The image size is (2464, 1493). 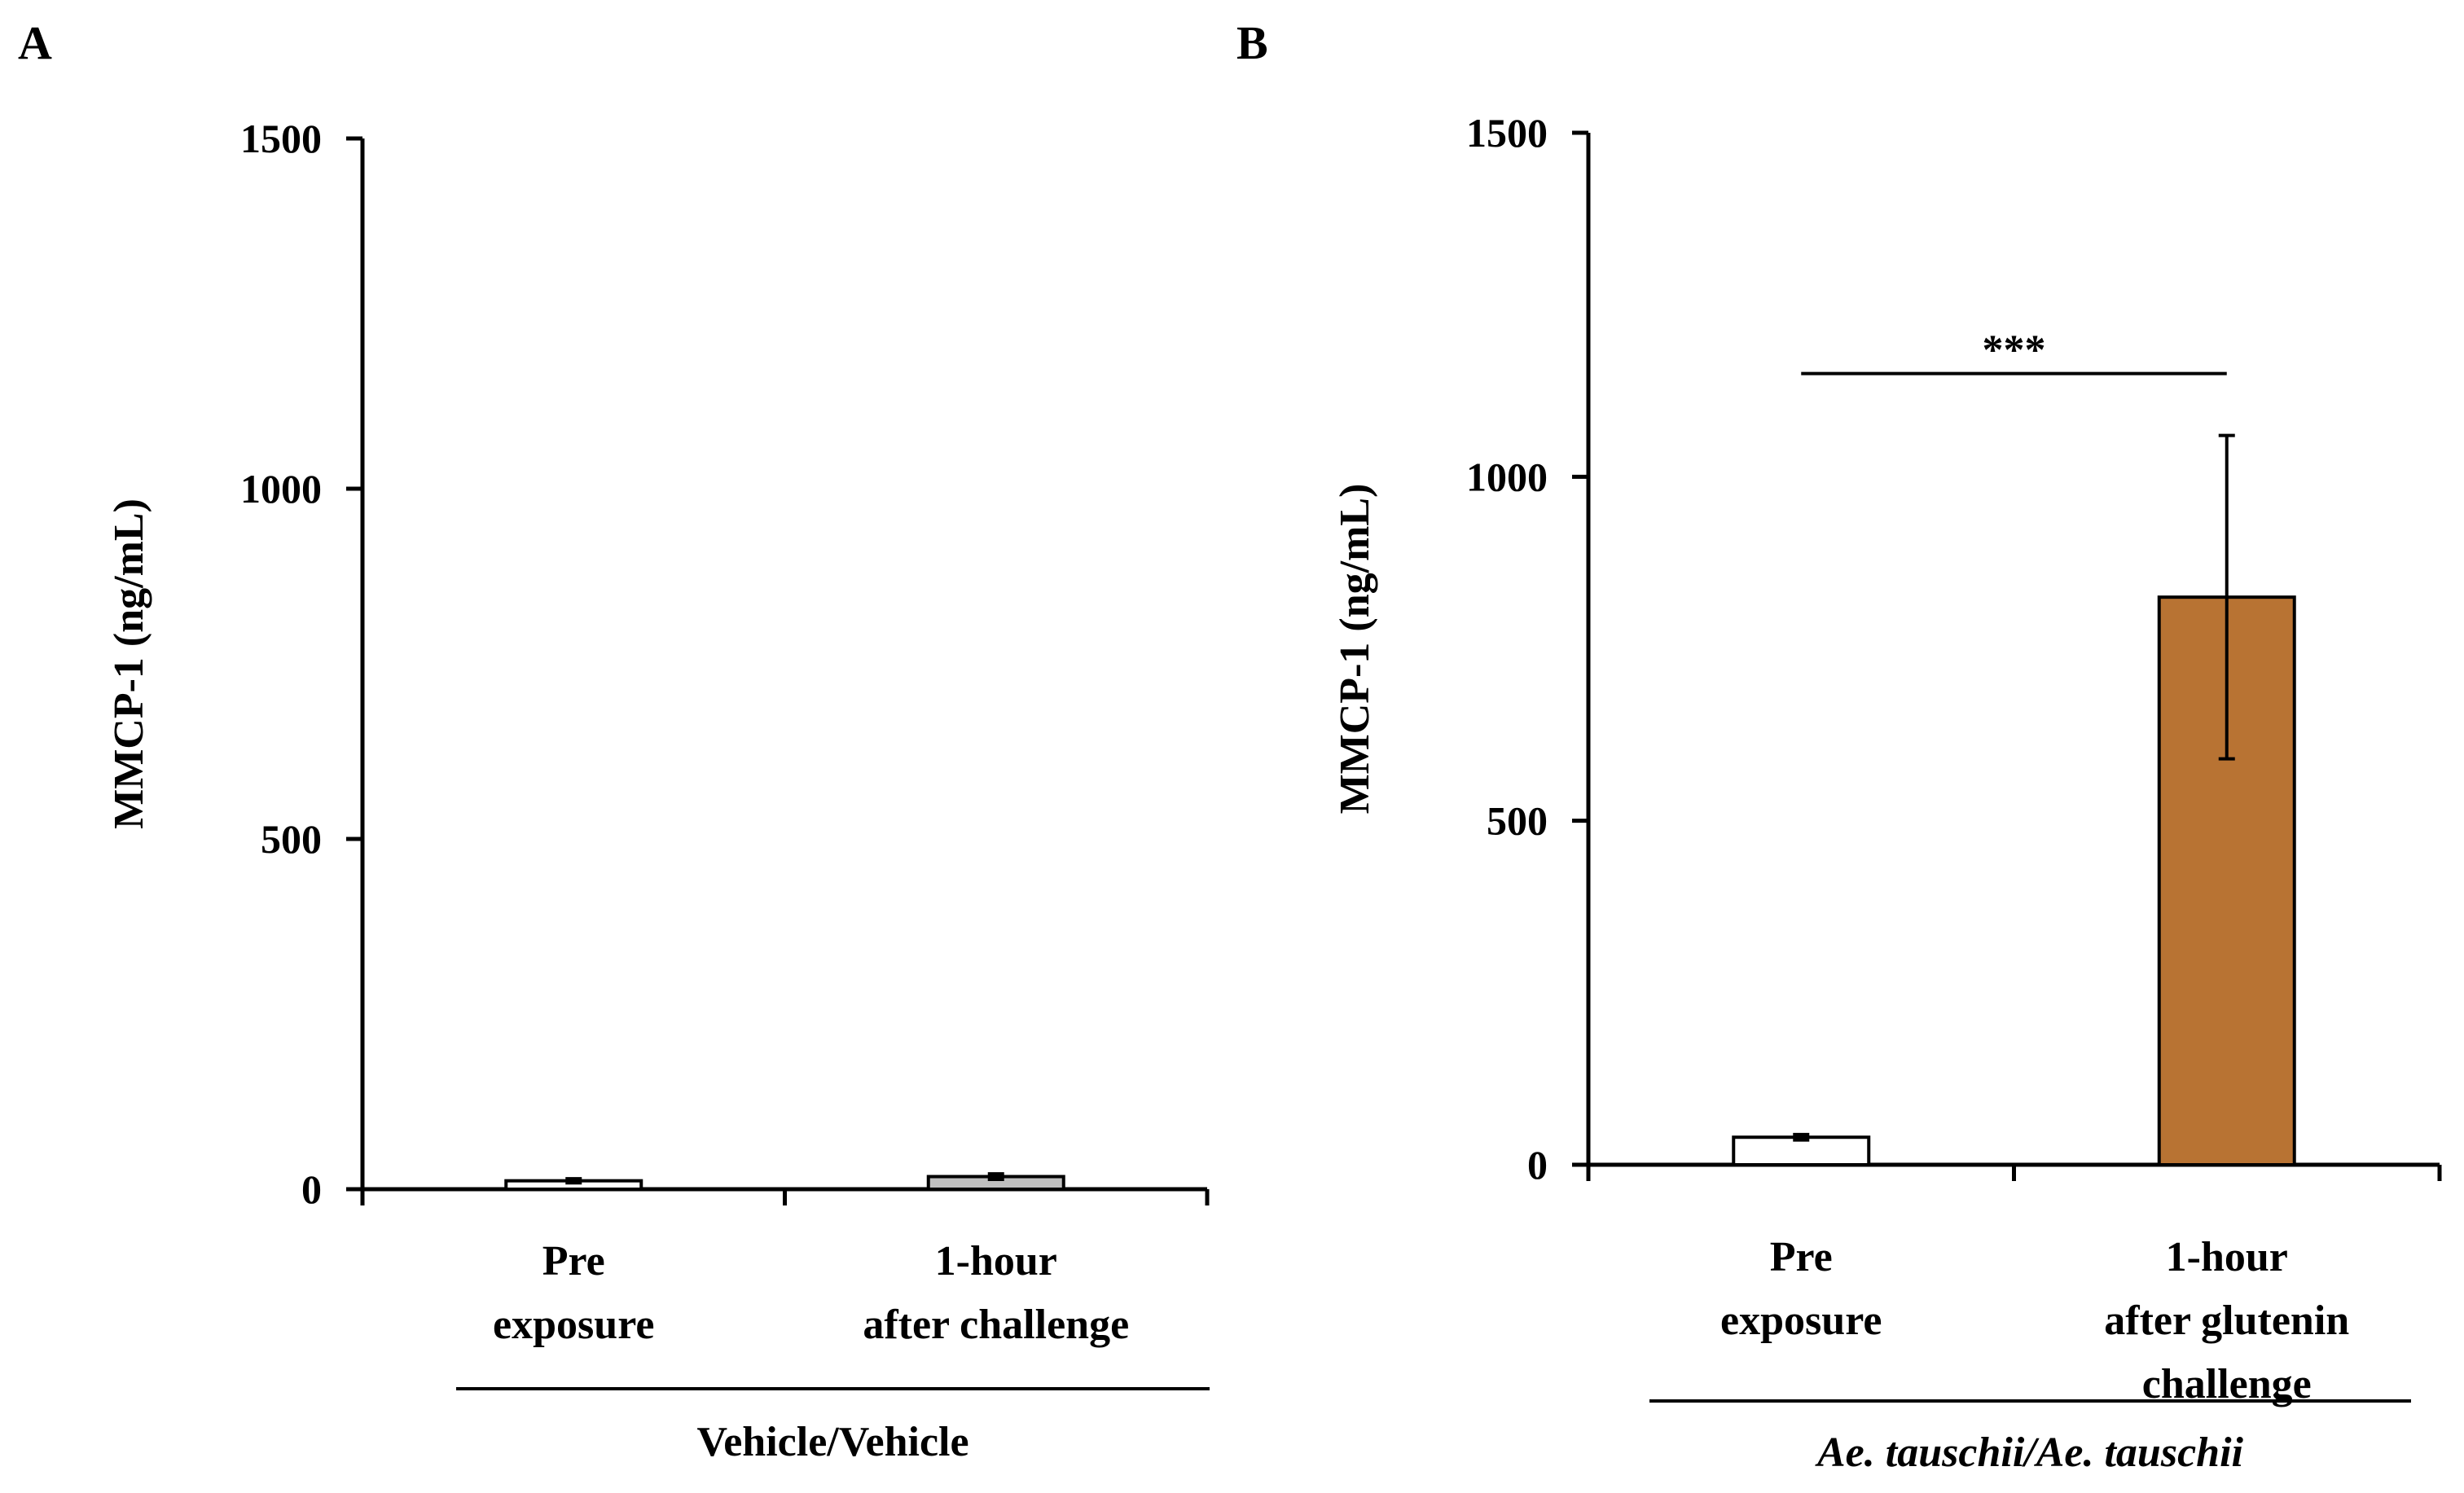 What do you see at coordinates (832, 1442) in the screenshot?
I see `group-label: Vehicle/Vehicle` at bounding box center [832, 1442].